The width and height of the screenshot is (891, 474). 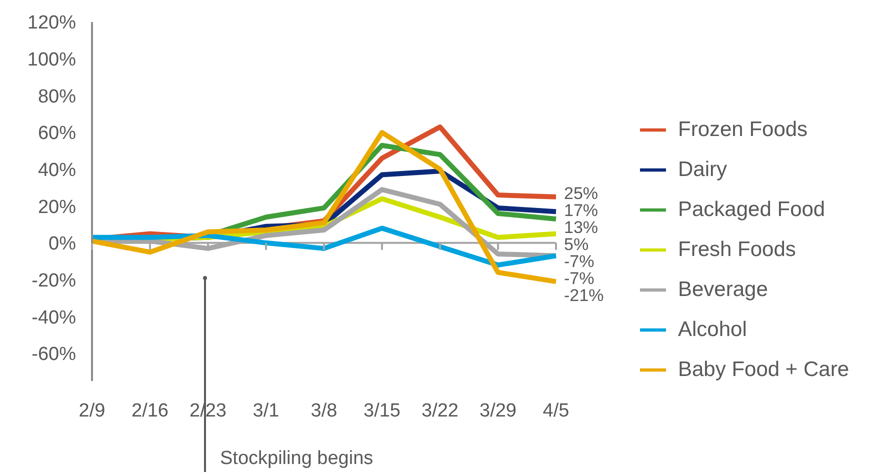 I want to click on y-tick-label: 20%, so click(x=57, y=207).